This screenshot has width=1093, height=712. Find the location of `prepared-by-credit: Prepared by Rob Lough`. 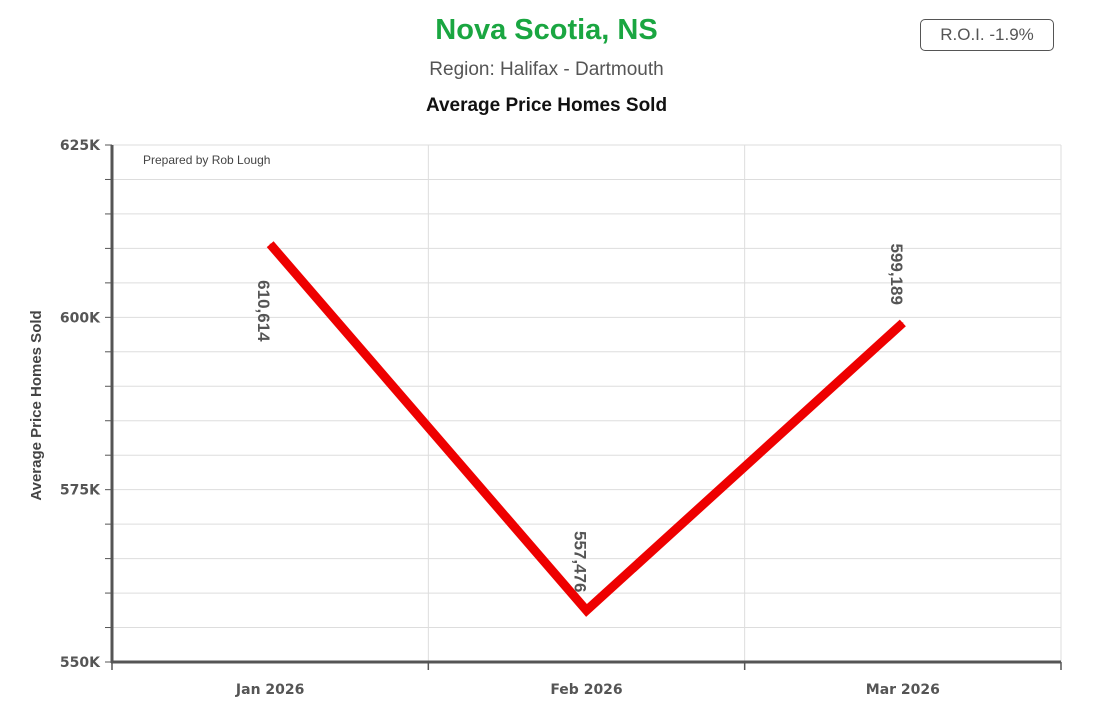

prepared-by-credit: Prepared by Rob Lough is located at coordinates (206, 160).